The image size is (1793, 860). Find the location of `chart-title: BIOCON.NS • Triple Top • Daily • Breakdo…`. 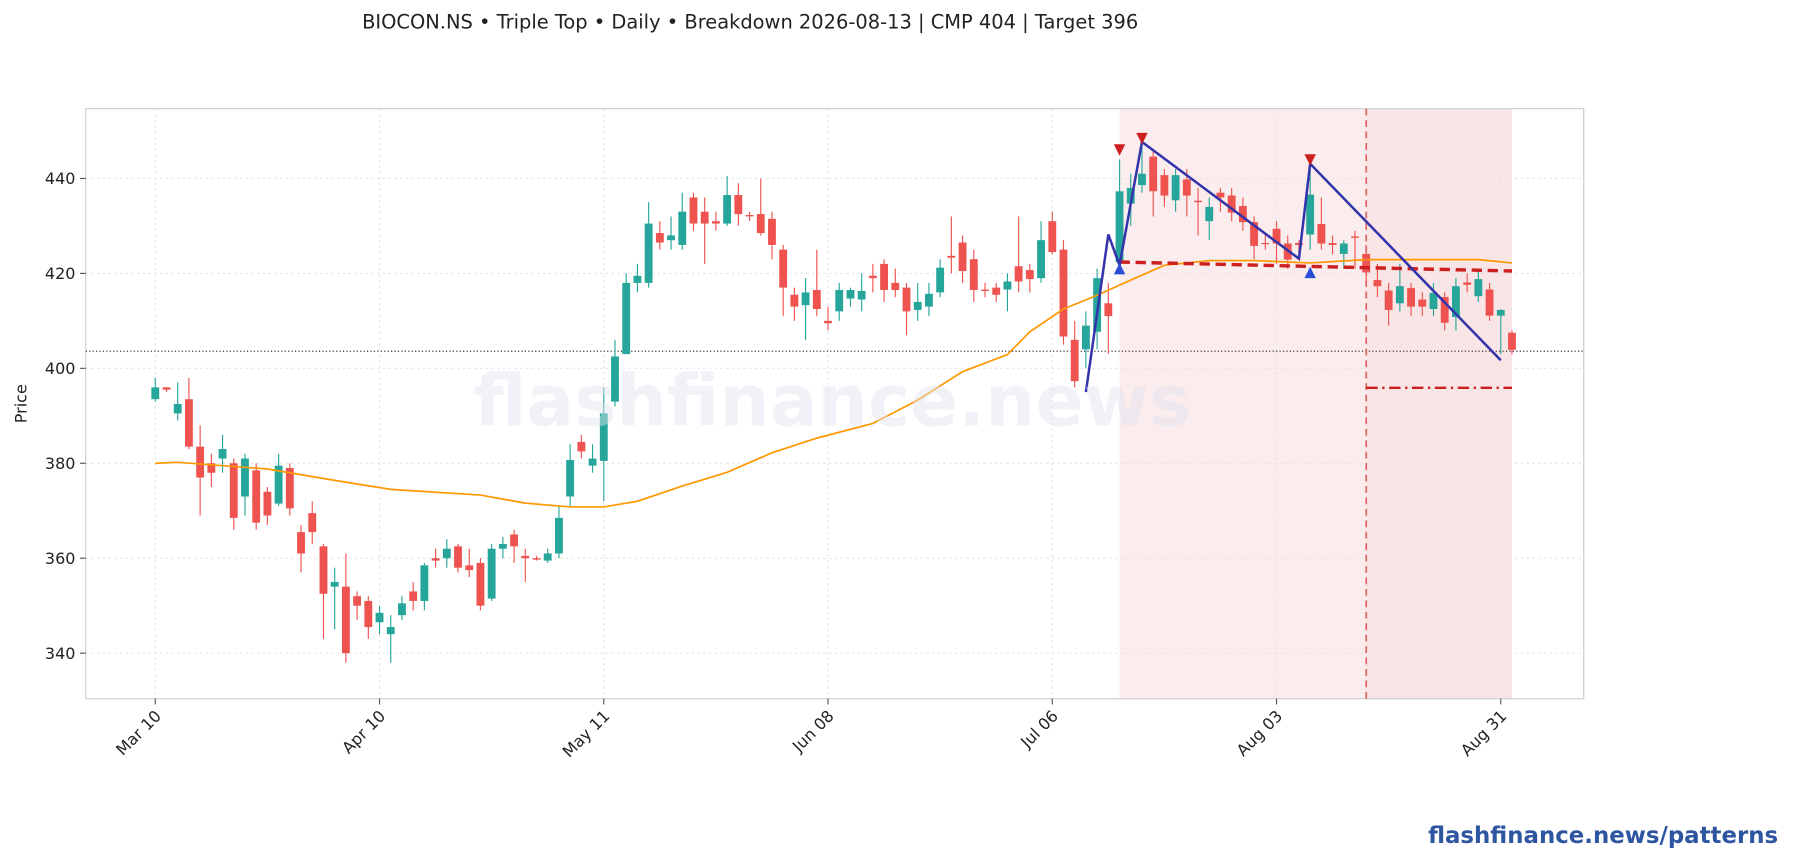

chart-title: BIOCON.NS • Triple Top • Daily • Breakdo… is located at coordinates (750, 22).